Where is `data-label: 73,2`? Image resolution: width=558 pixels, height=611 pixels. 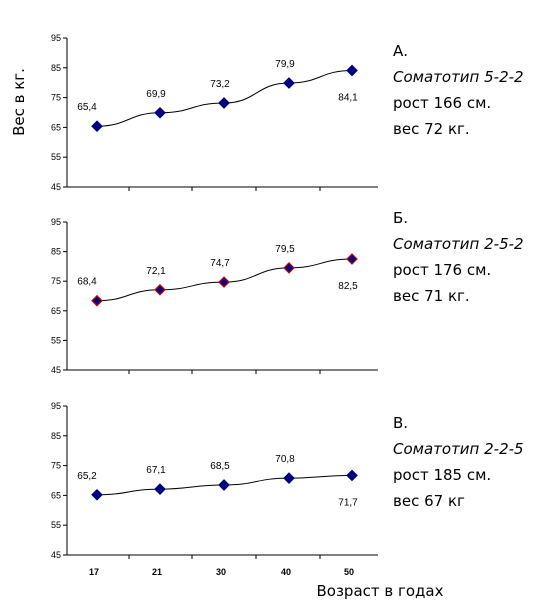
data-label: 73,2 is located at coordinates (220, 84).